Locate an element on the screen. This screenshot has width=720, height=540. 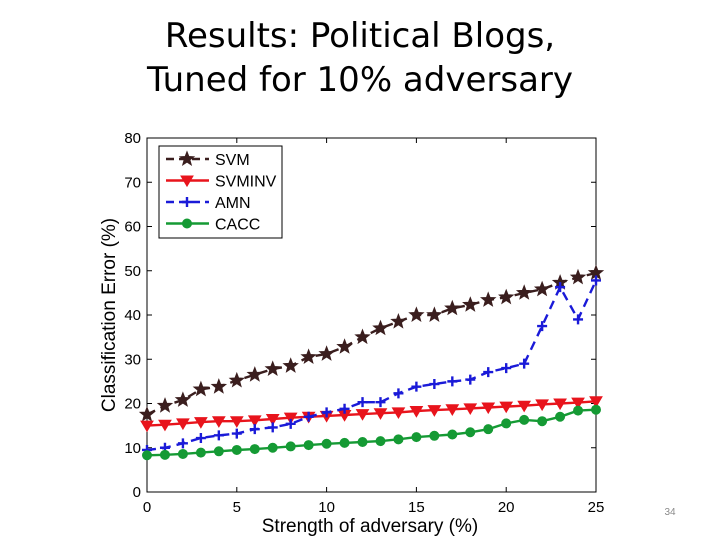
y-axis-label: Classification Error (%) is located at coordinates (109, 315).